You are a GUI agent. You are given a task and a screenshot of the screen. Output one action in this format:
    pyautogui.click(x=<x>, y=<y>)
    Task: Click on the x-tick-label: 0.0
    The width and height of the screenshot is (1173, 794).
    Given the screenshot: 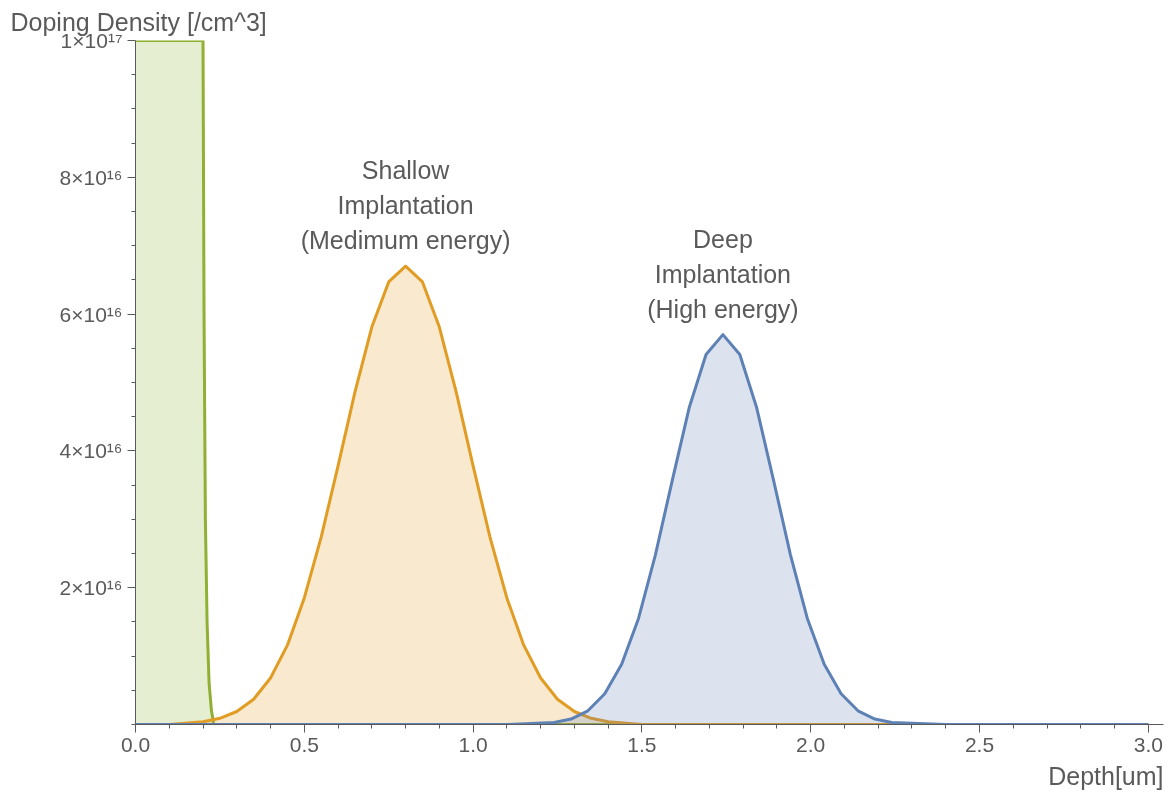 What is the action you would take?
    pyautogui.click(x=135, y=744)
    